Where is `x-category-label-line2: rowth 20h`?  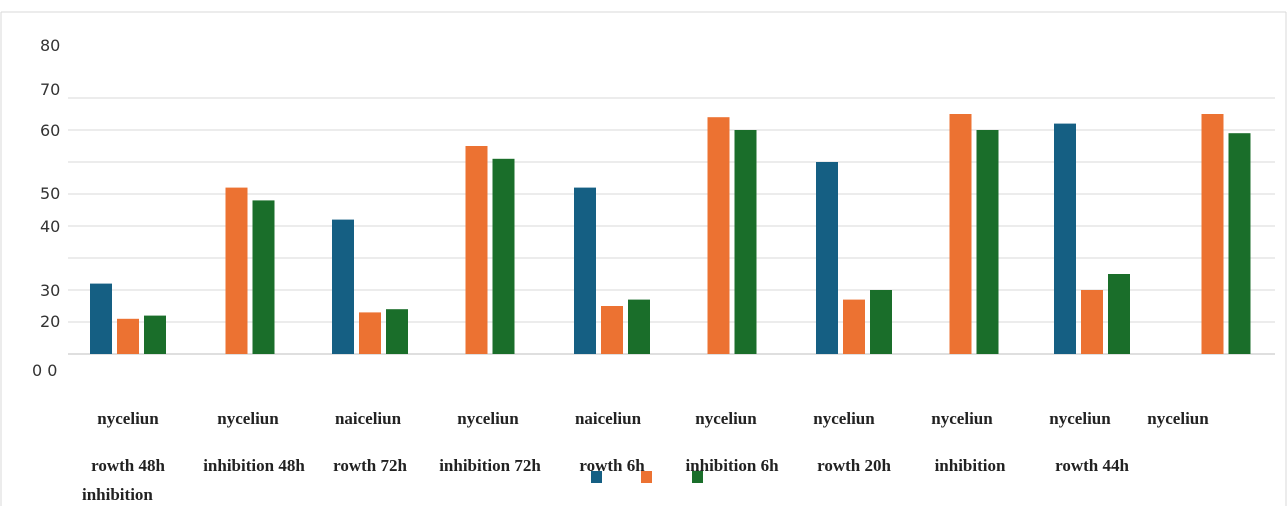 x-category-label-line2: rowth 20h is located at coordinates (854, 465).